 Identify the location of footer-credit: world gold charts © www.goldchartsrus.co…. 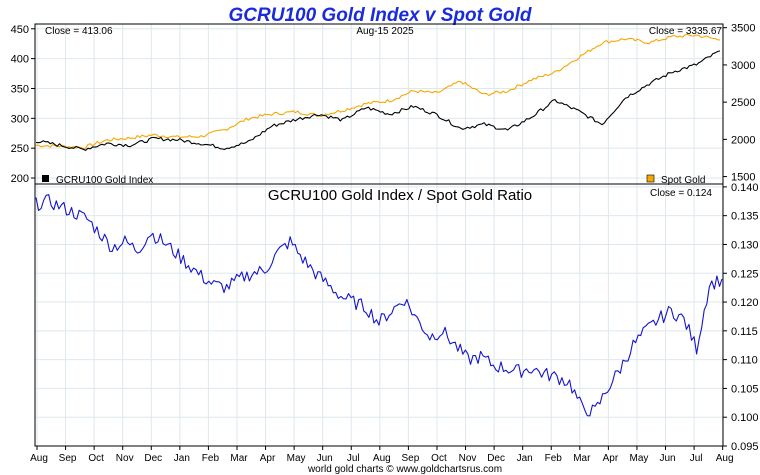
(404, 469).